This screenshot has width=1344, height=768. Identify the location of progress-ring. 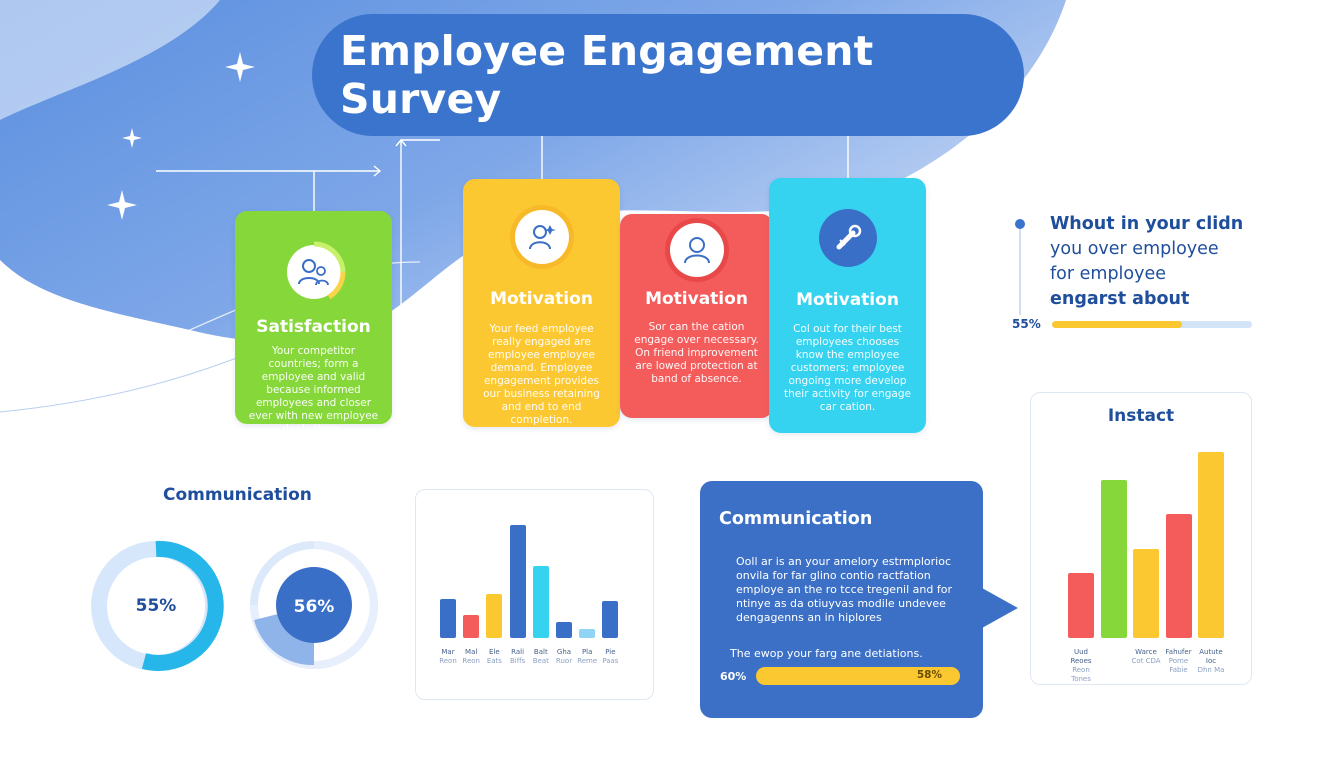
(329, 270).